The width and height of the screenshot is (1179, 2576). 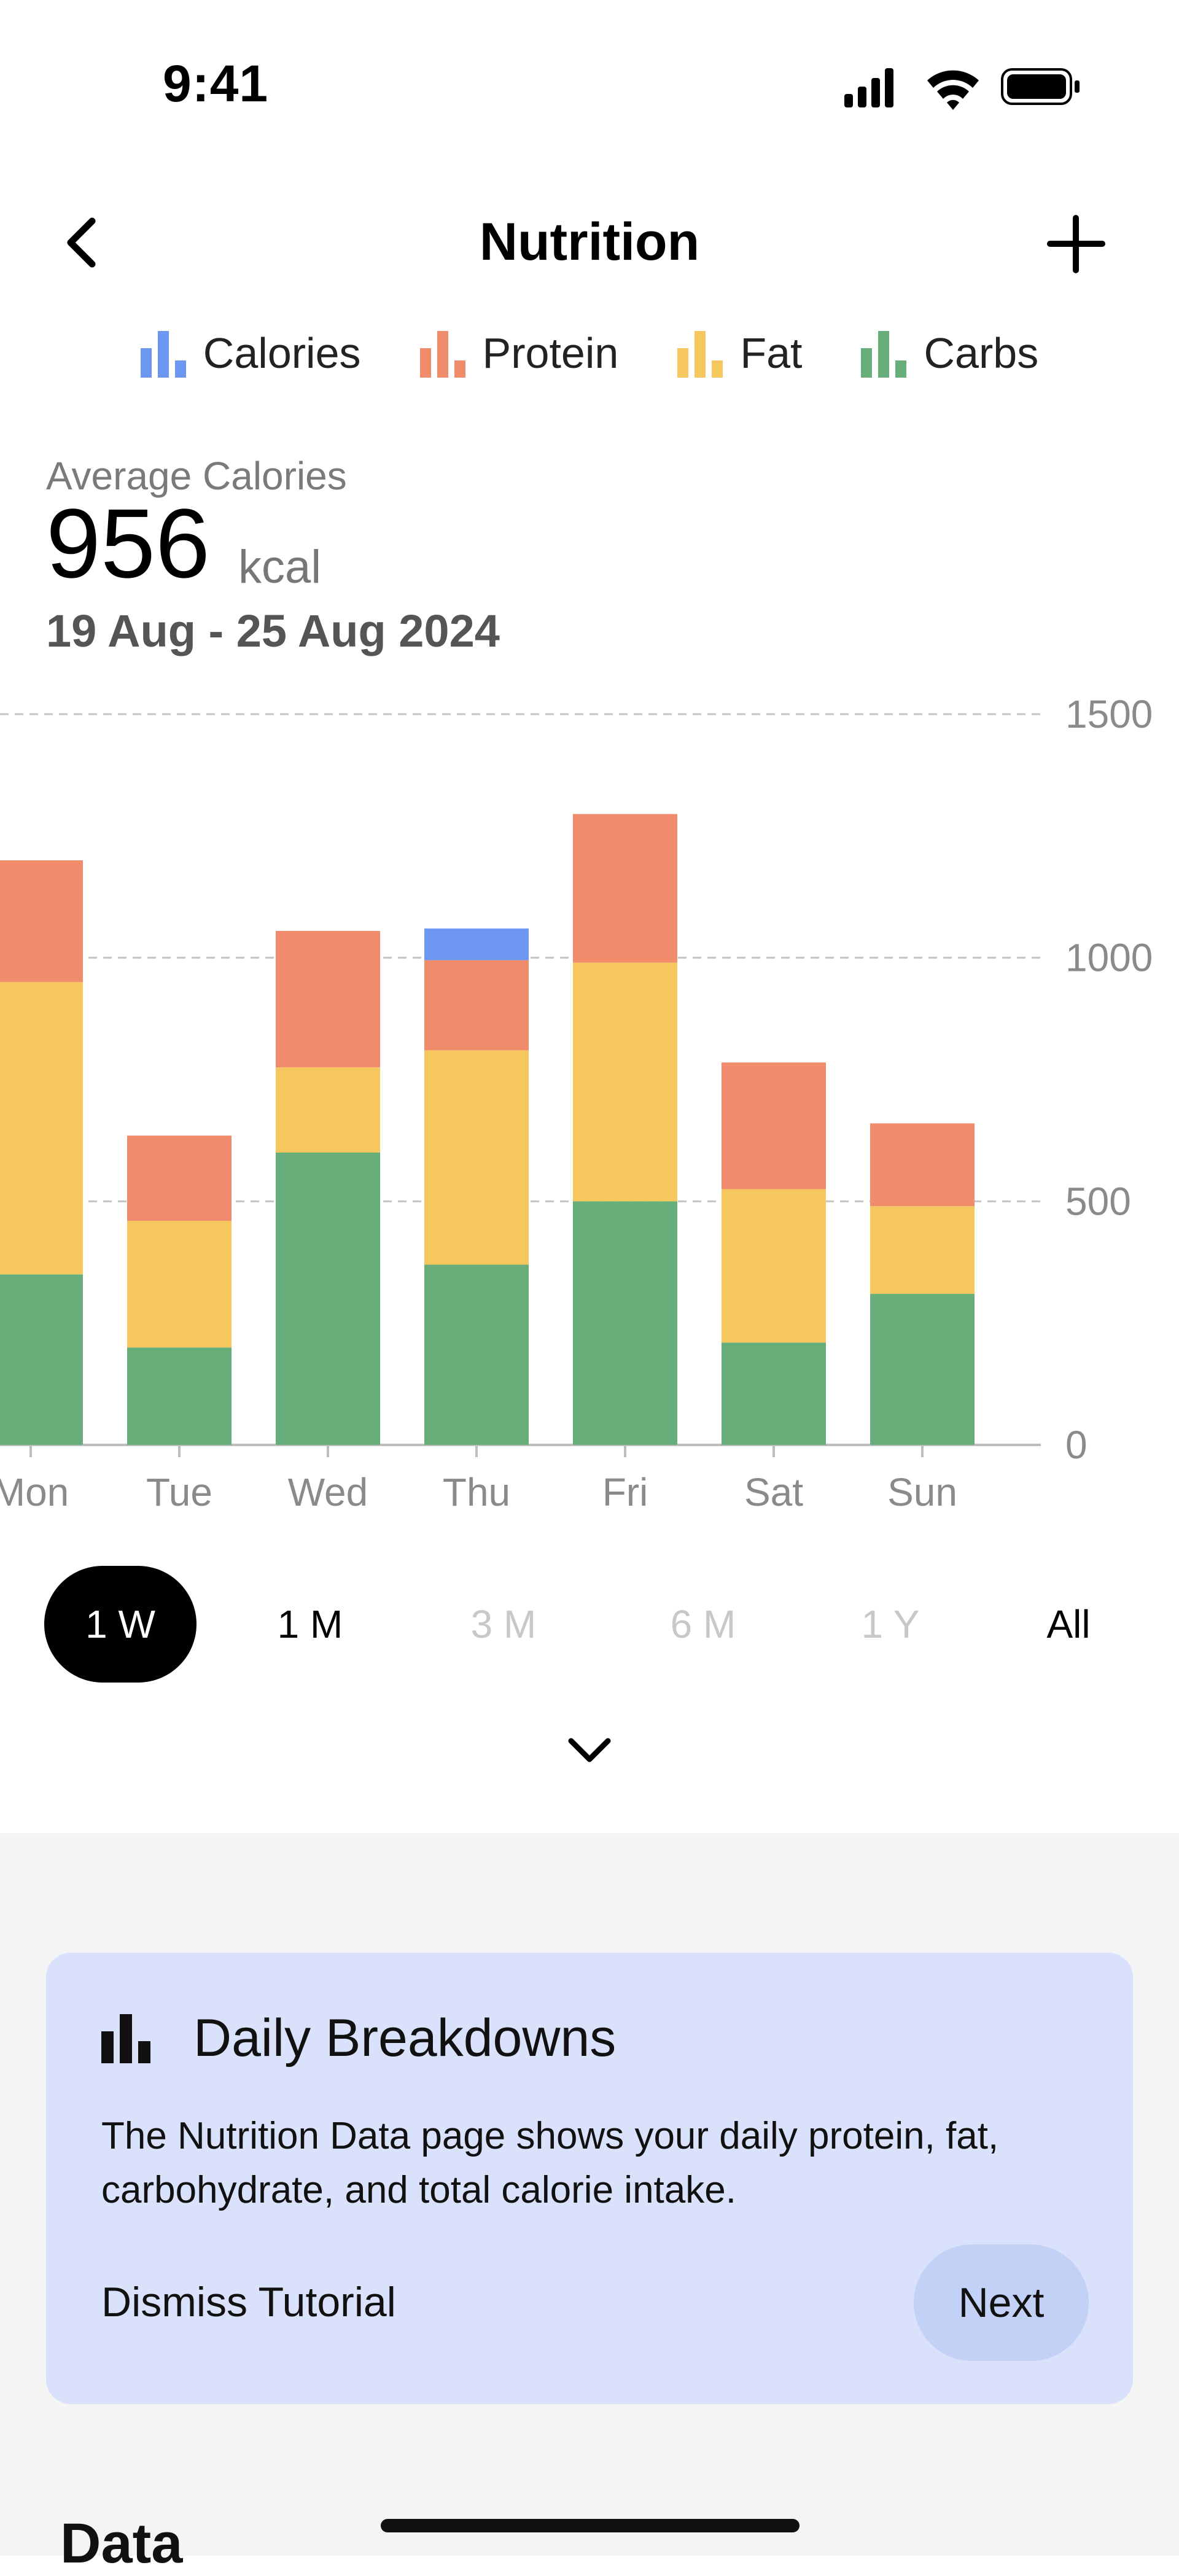 What do you see at coordinates (503, 1624) in the screenshot?
I see `range-option: 3 M` at bounding box center [503, 1624].